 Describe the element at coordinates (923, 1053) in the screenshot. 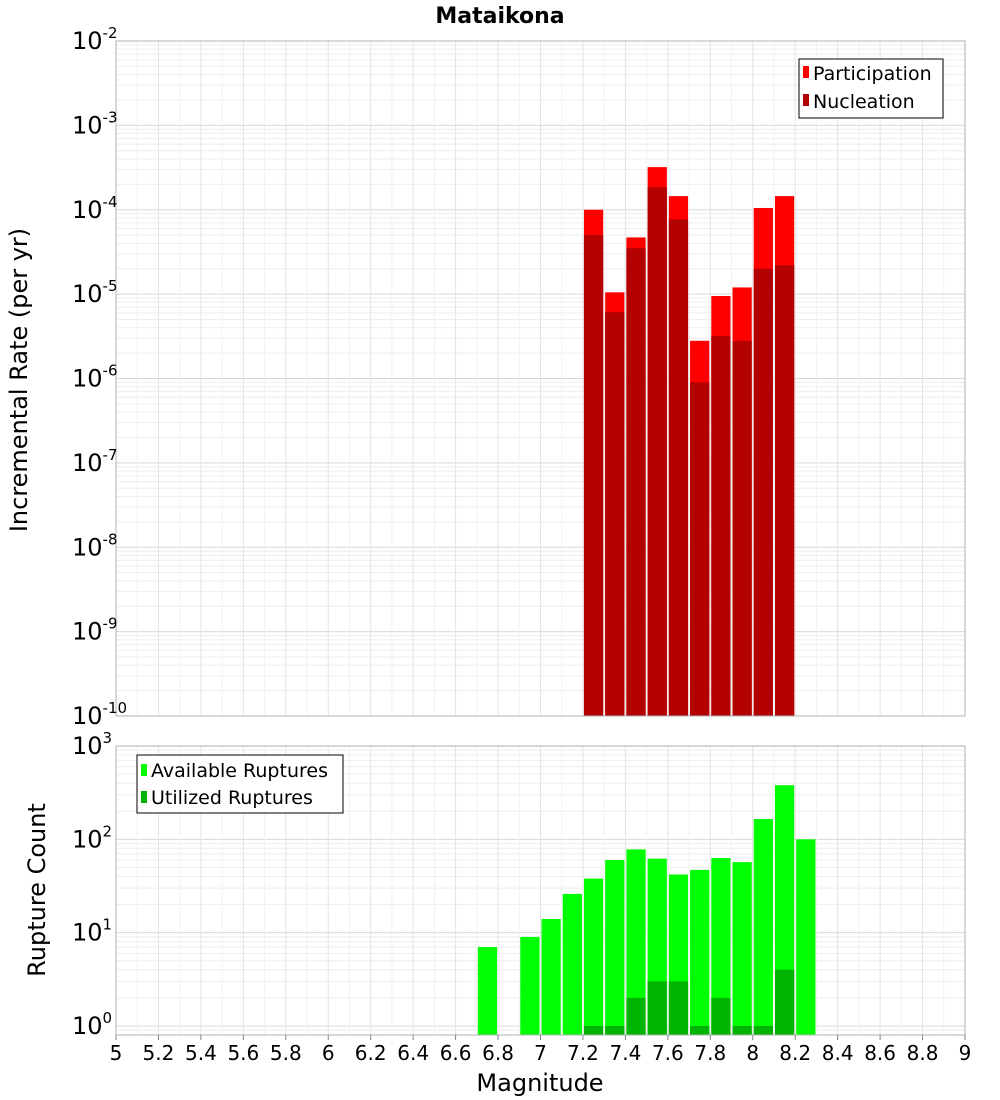

I see `x-tick-label: 8.8` at that location.